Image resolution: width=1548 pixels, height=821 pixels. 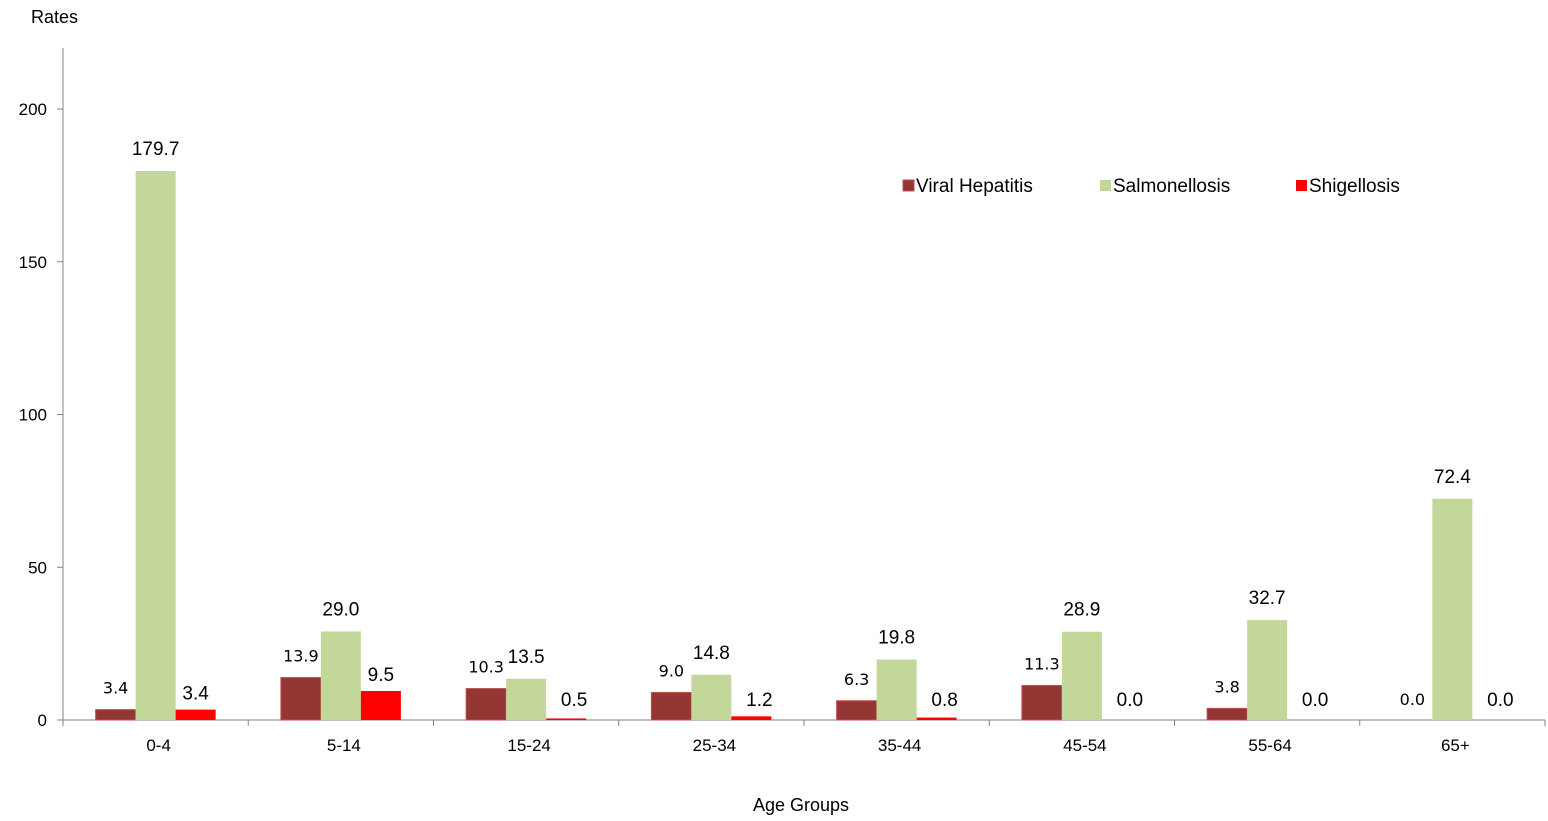 What do you see at coordinates (1269, 745) in the screenshot?
I see `x-tick-label: 55-64` at bounding box center [1269, 745].